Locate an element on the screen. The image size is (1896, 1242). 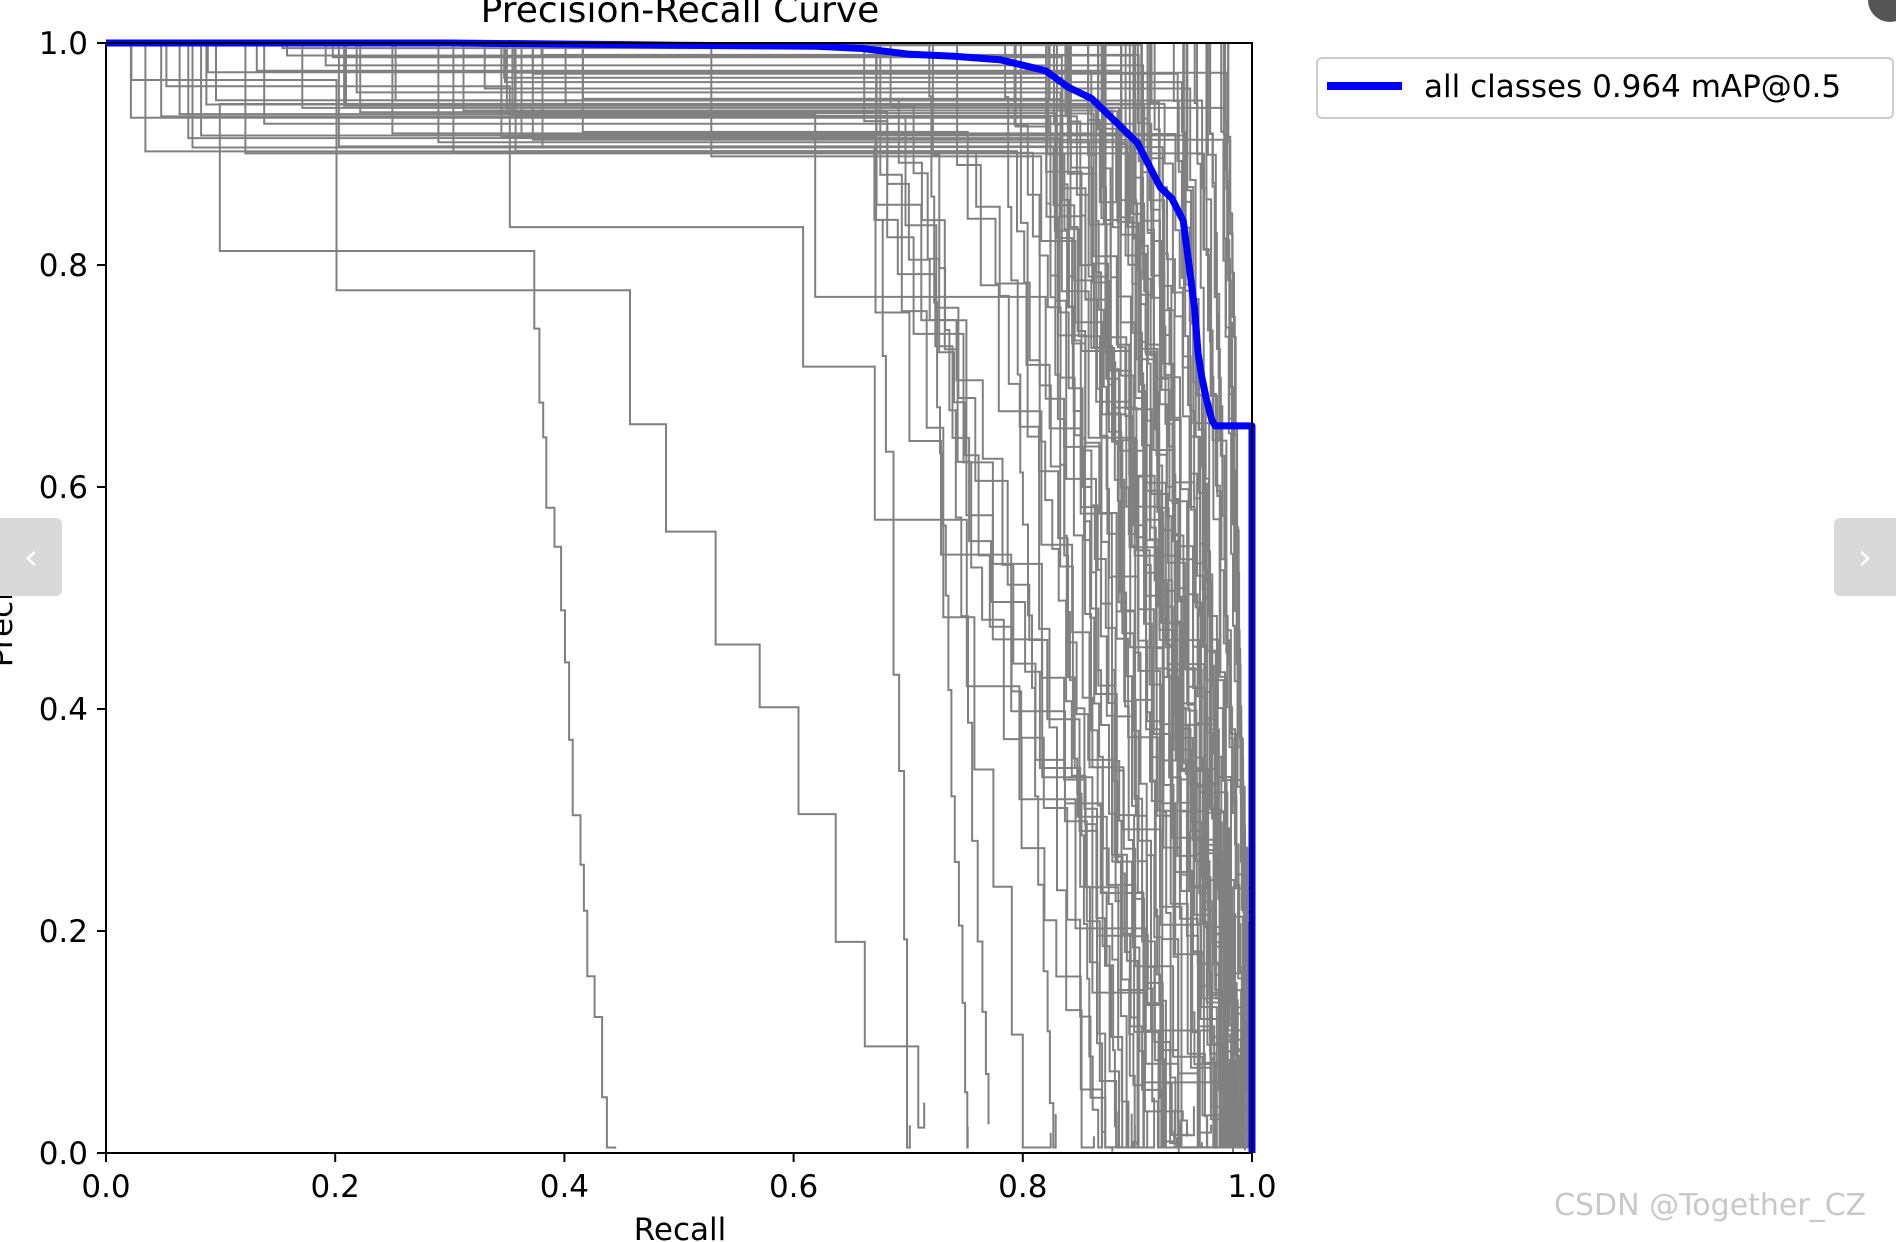
x-tick-label: 1.0 is located at coordinates (1251, 1187).